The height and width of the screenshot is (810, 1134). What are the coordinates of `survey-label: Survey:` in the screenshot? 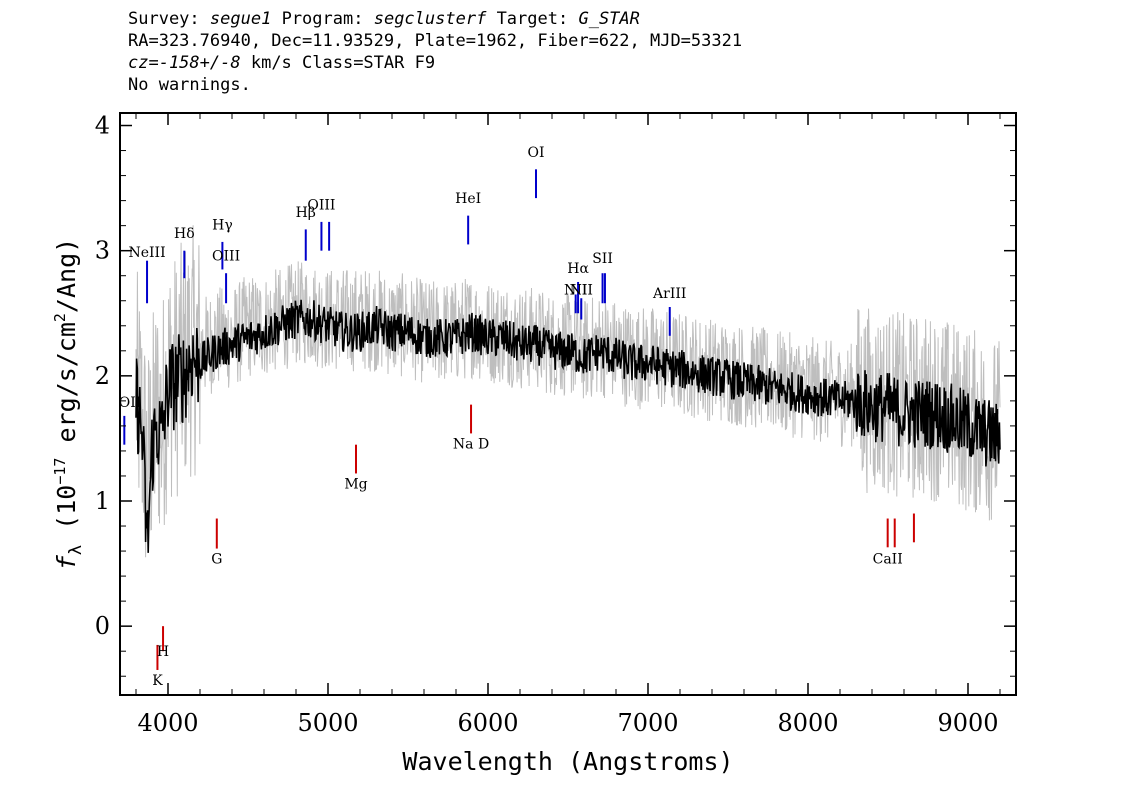 It's located at (164, 19).